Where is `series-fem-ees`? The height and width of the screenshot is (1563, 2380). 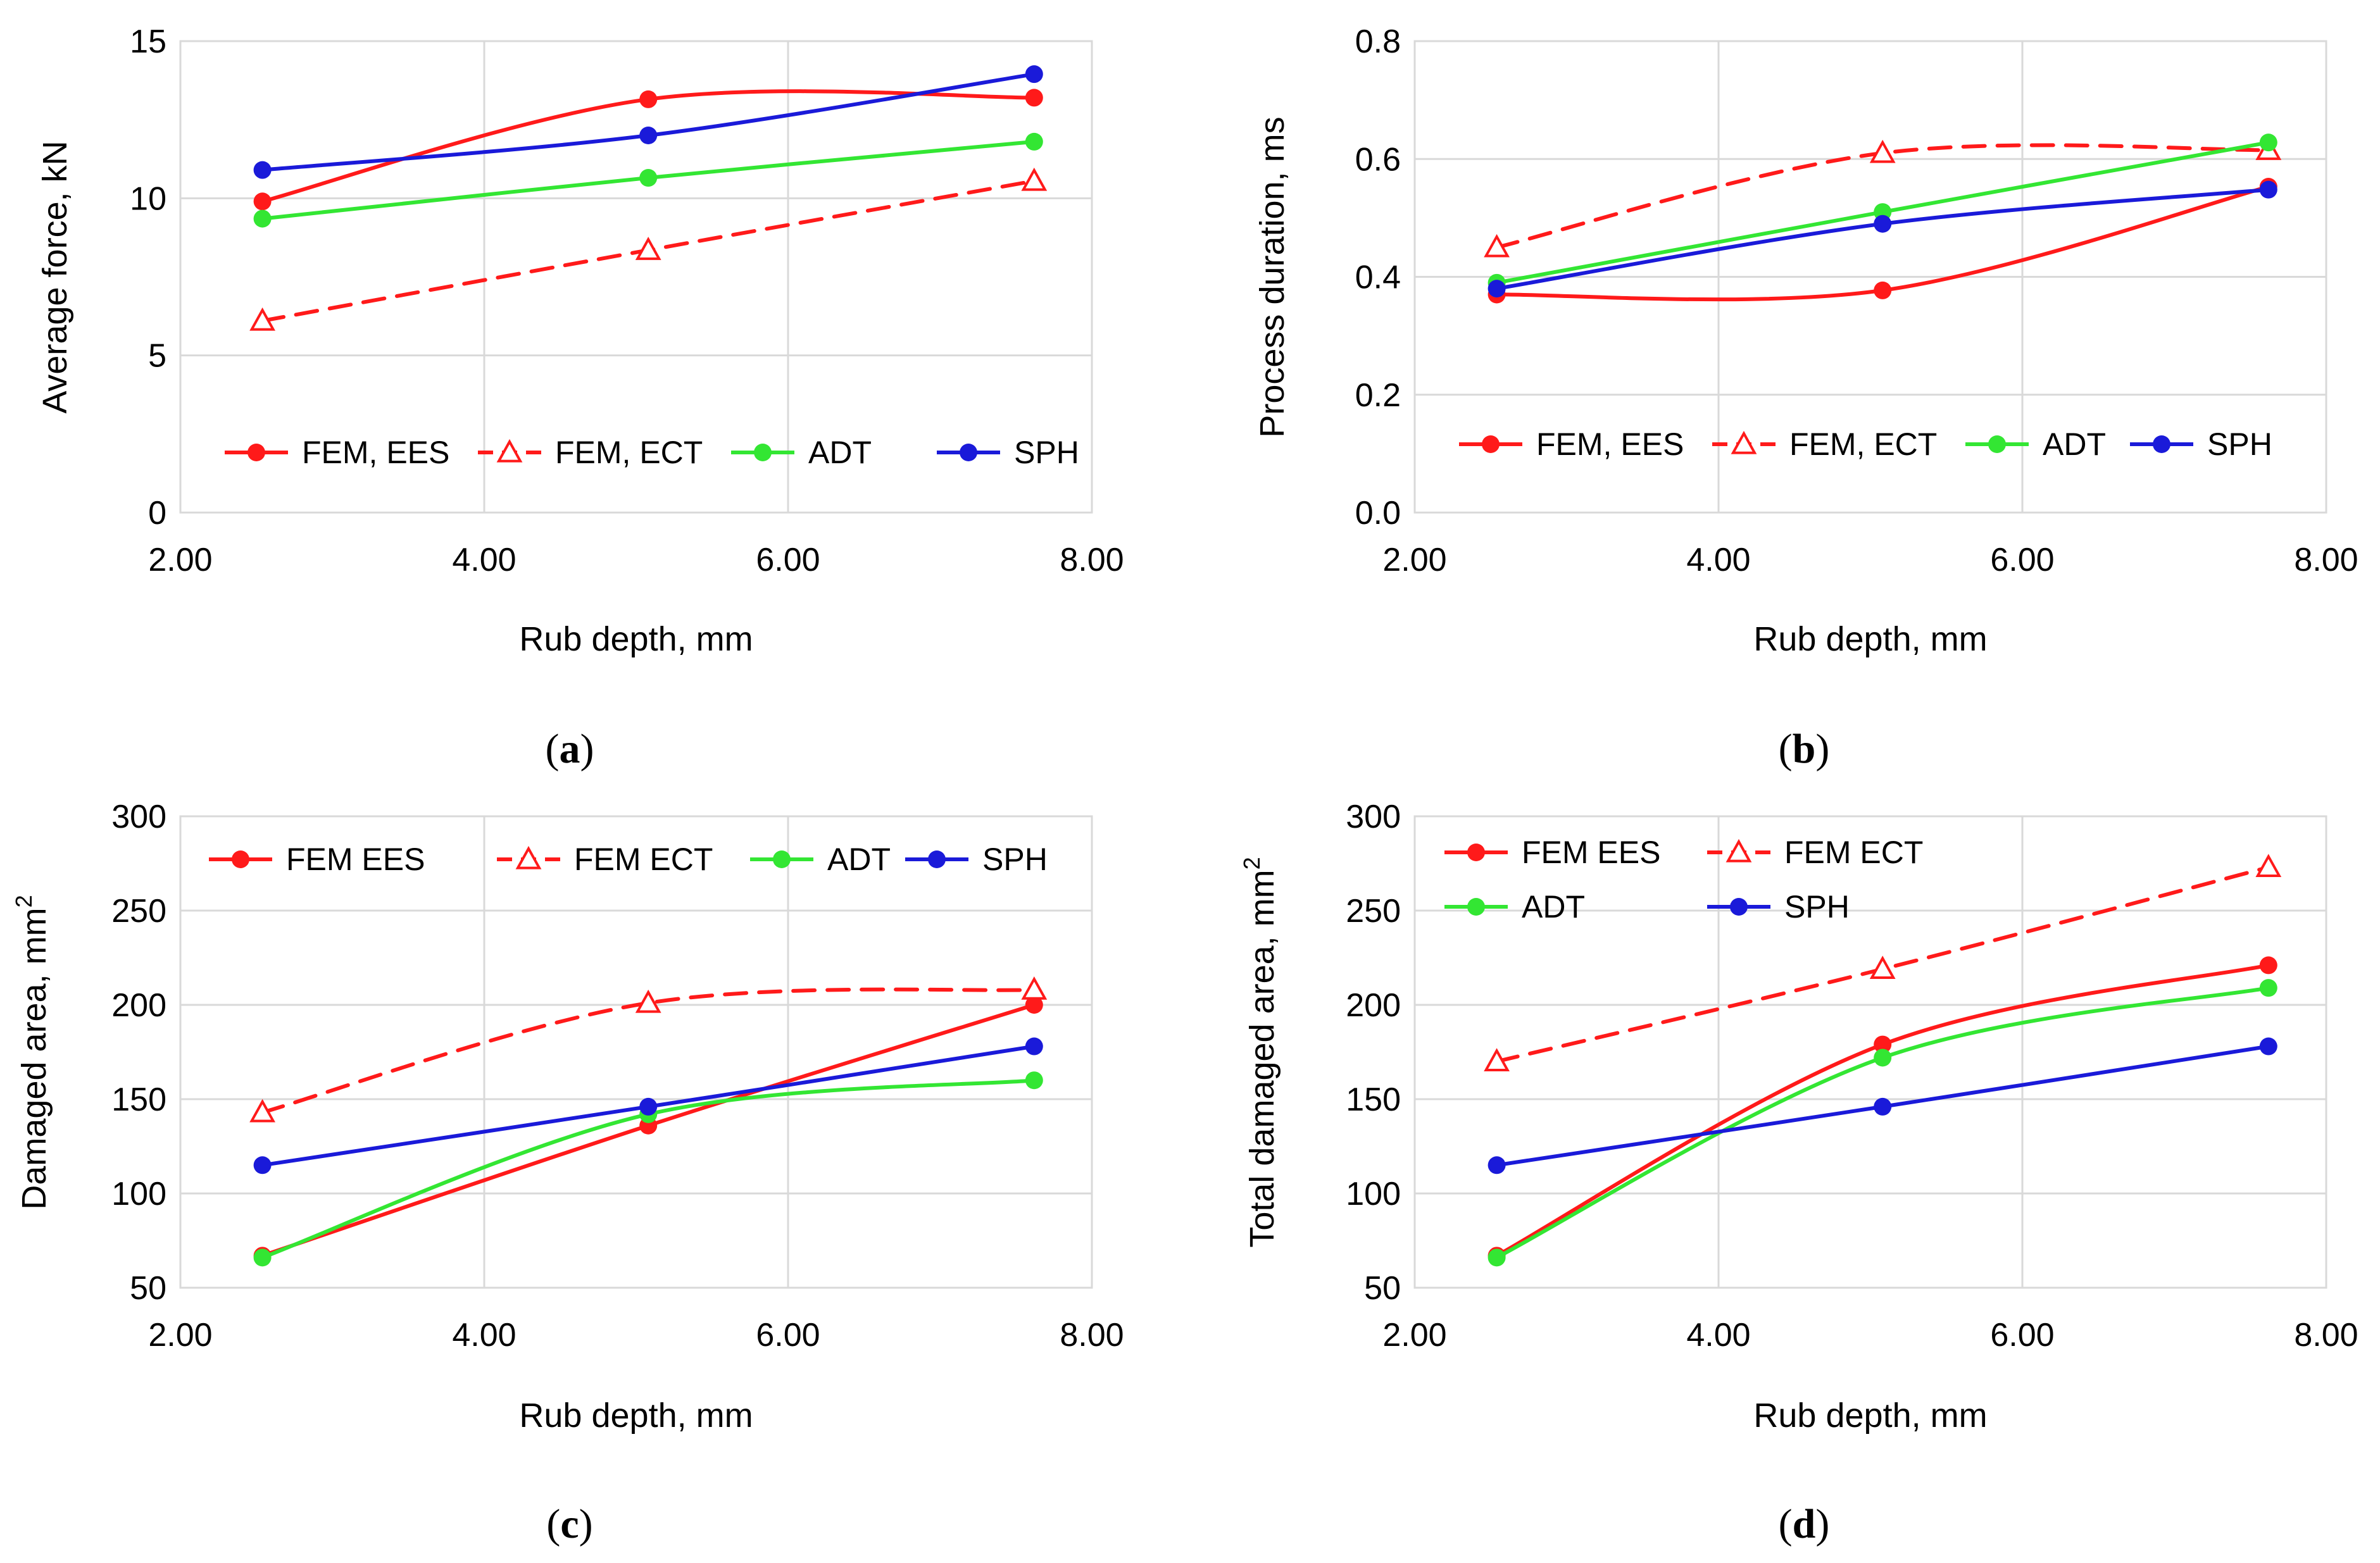 series-fem-ees is located at coordinates (648, 150).